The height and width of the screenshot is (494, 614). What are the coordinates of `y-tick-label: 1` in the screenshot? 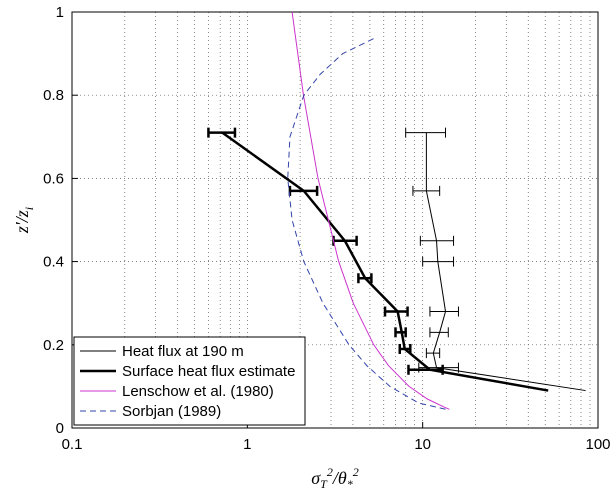 It's located at (60, 12).